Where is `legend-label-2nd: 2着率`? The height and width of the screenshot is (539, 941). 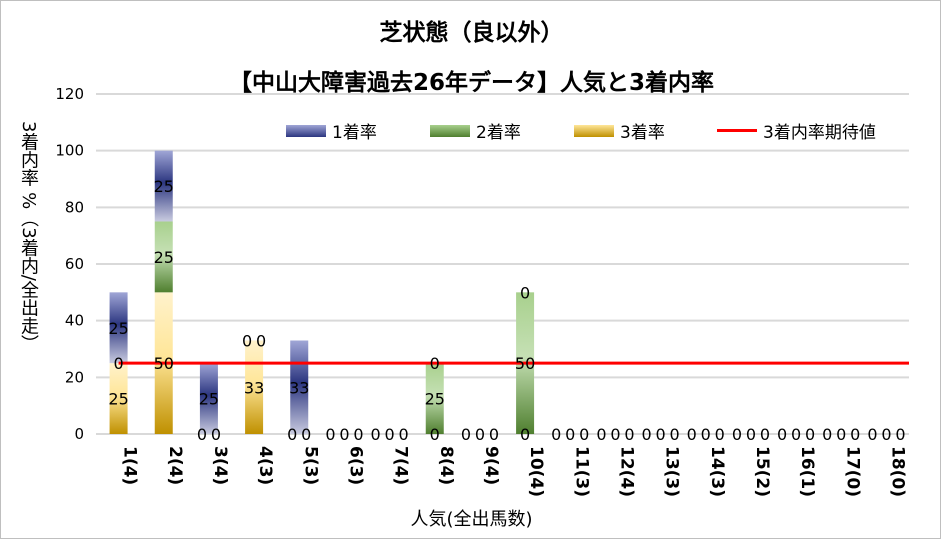
legend-label-2nd: 2着率 is located at coordinates (498, 133).